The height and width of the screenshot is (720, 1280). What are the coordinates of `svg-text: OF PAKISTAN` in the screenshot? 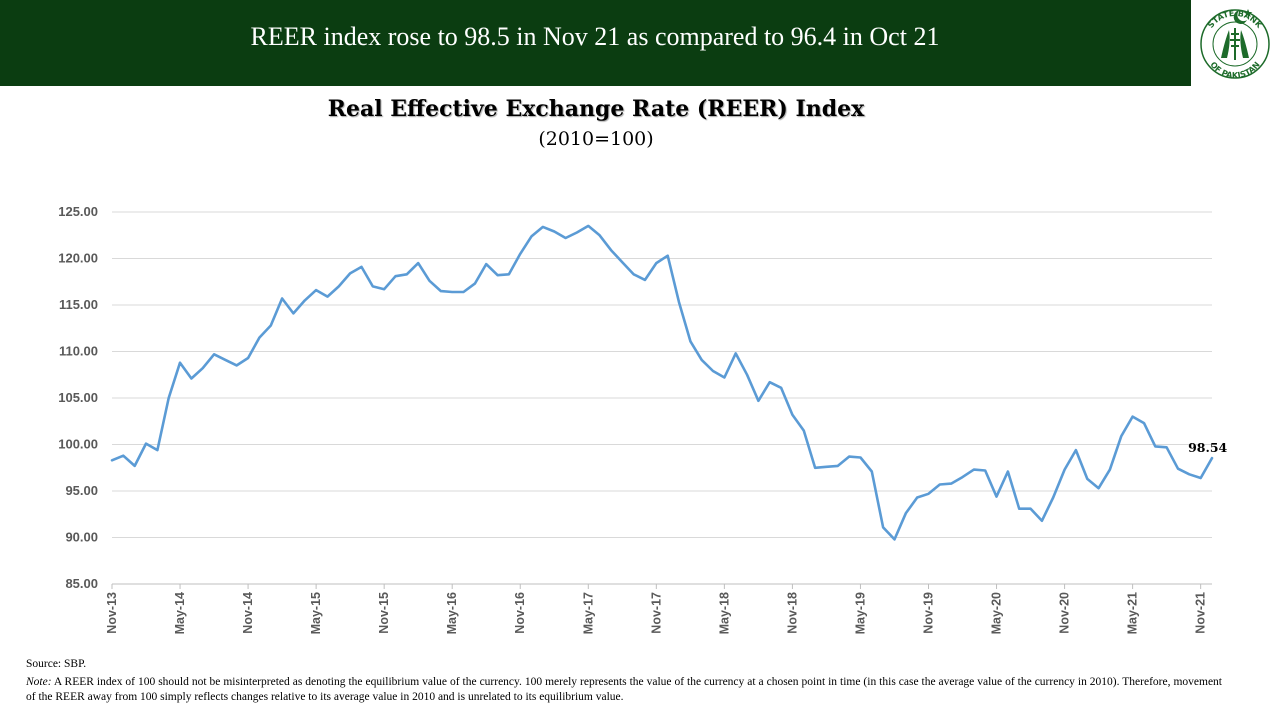 It's located at (1234, 70).